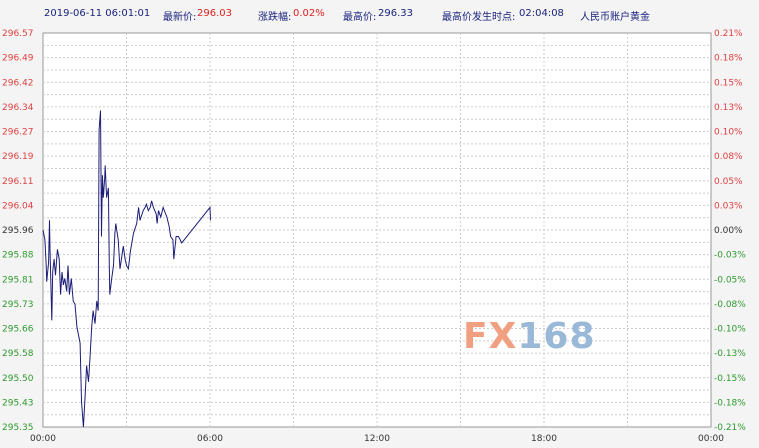 Image resolution: width=759 pixels, height=448 pixels. Describe the element at coordinates (728, 108) in the screenshot. I see `y-tick-right: 0.13%` at that location.